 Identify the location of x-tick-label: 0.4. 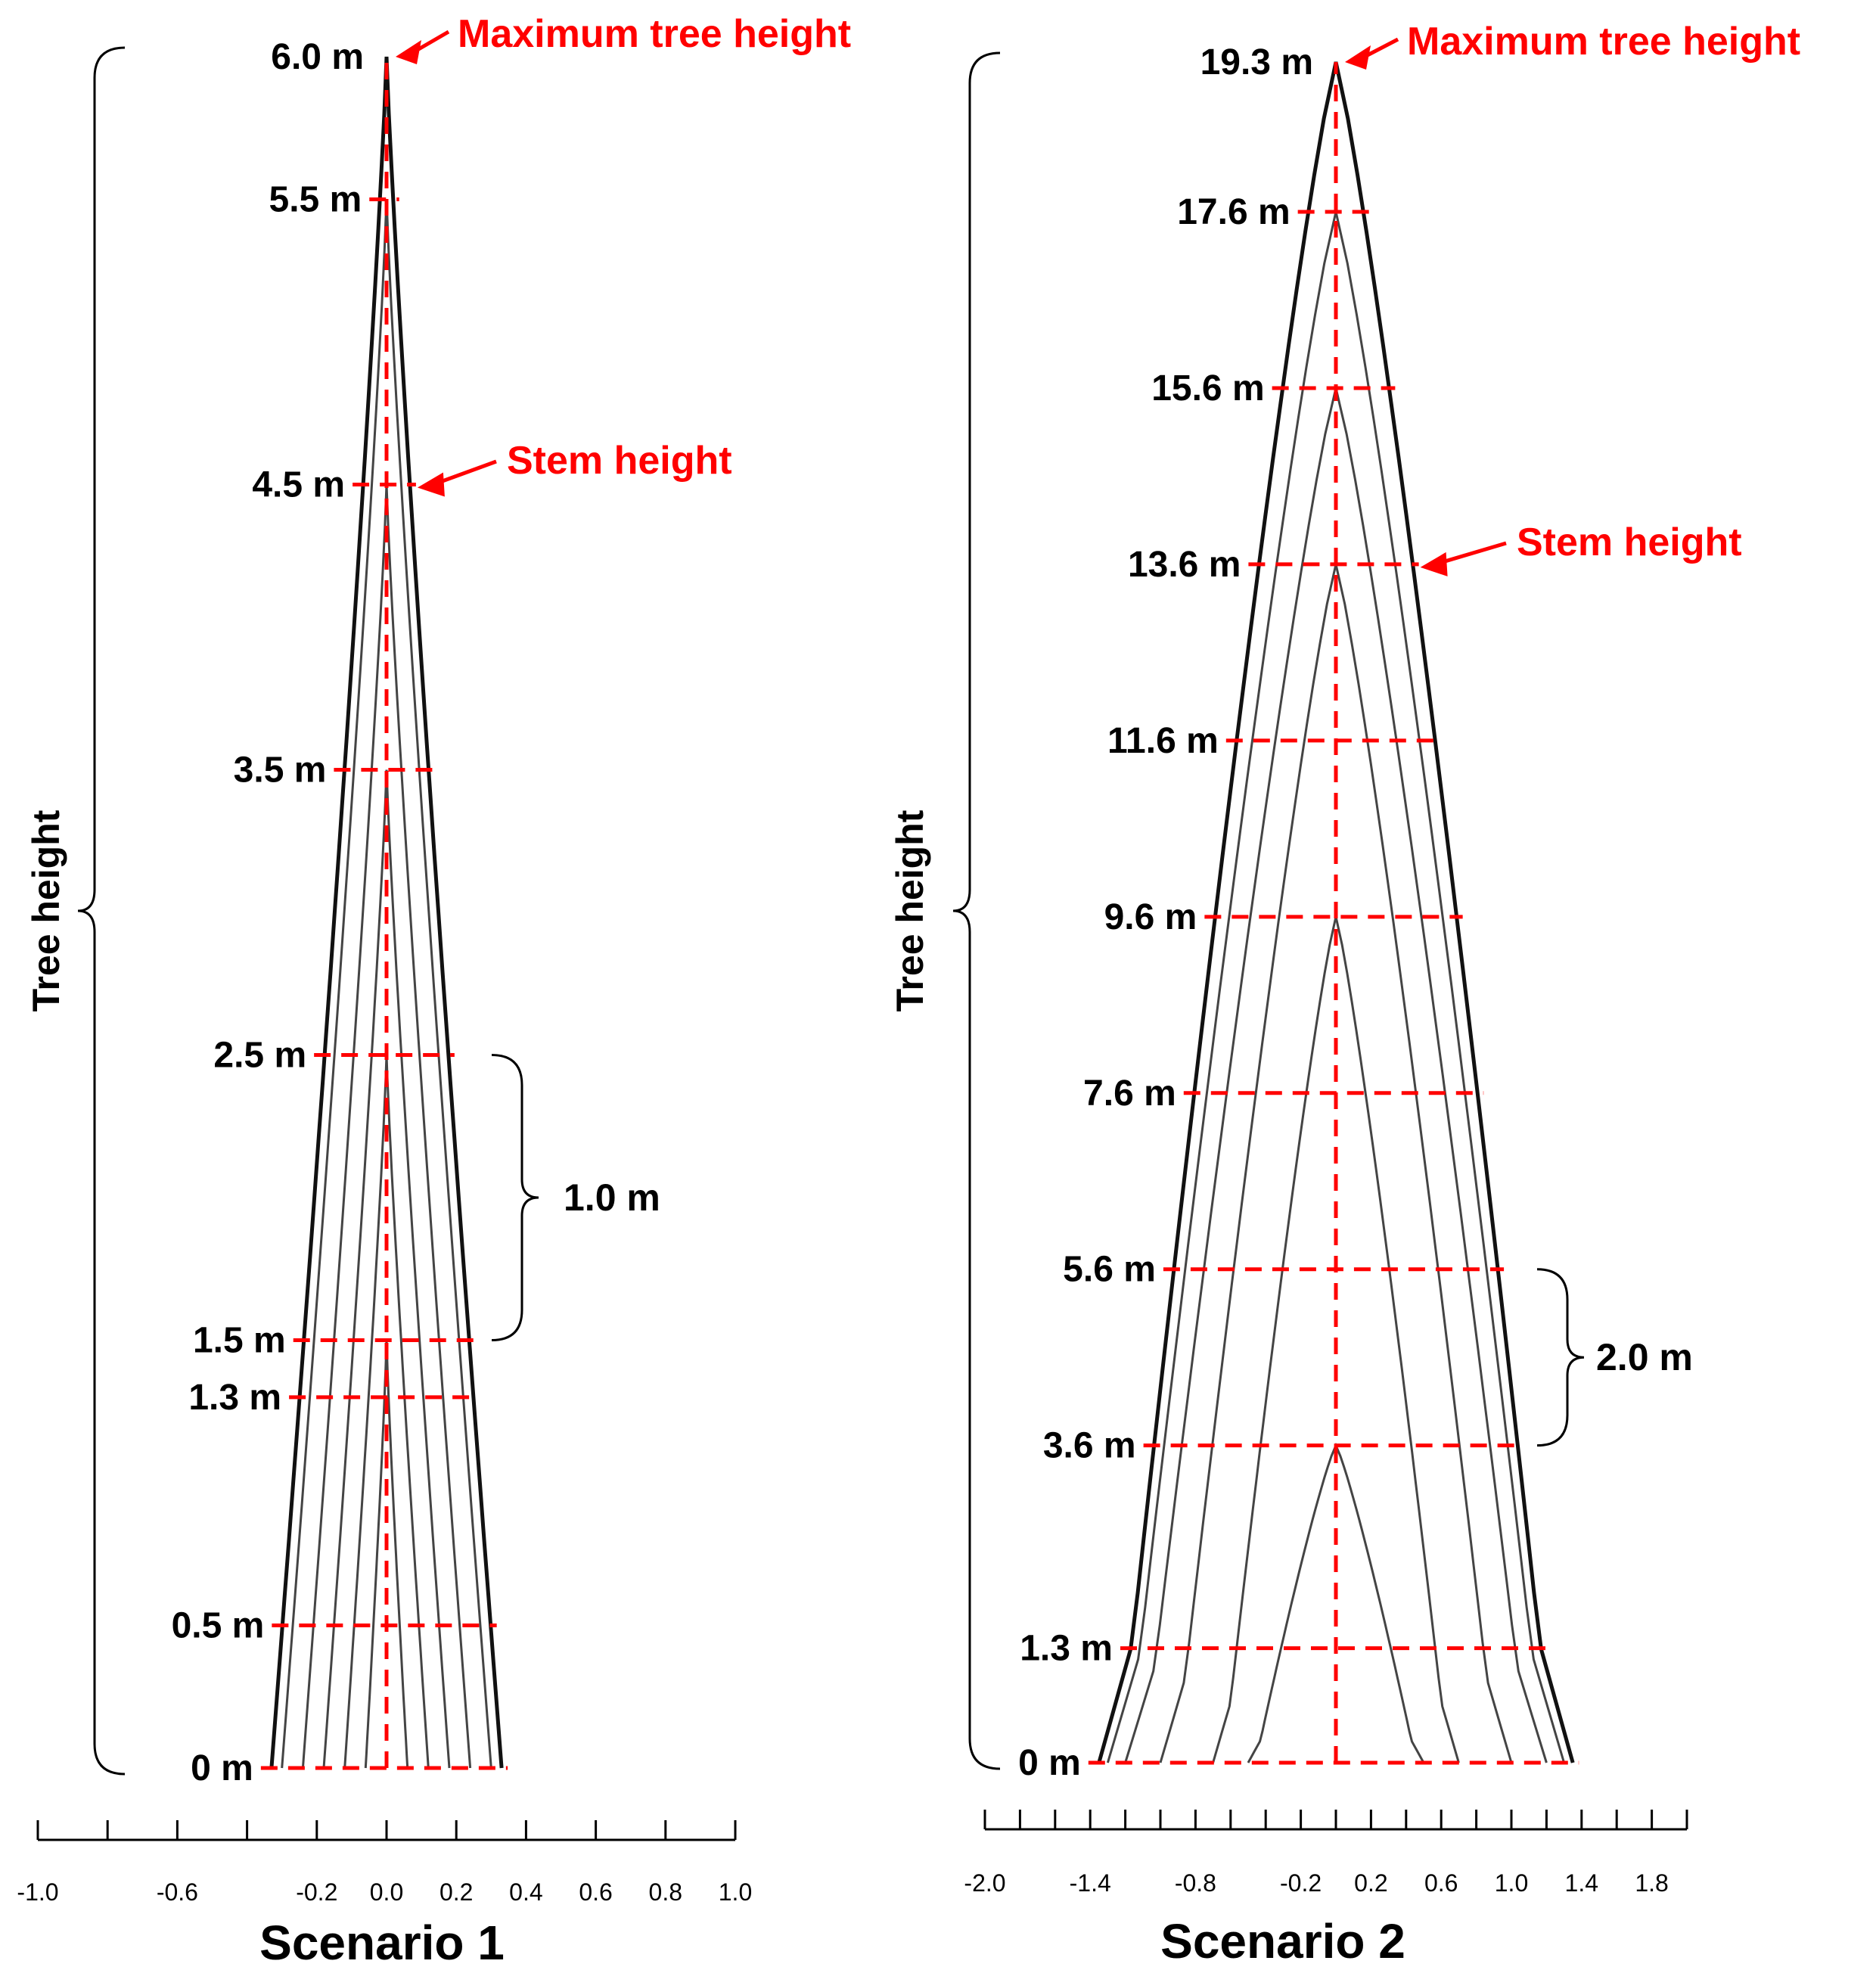
(525, 1892).